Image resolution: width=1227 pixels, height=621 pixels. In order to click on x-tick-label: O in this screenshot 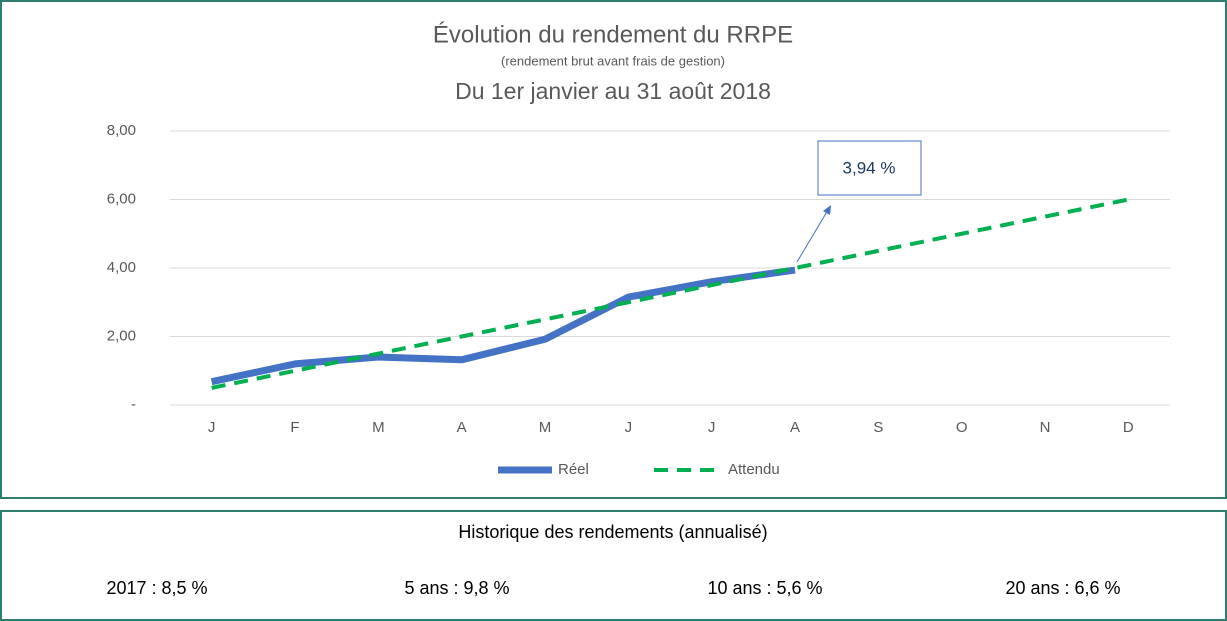, I will do `click(962, 427)`.